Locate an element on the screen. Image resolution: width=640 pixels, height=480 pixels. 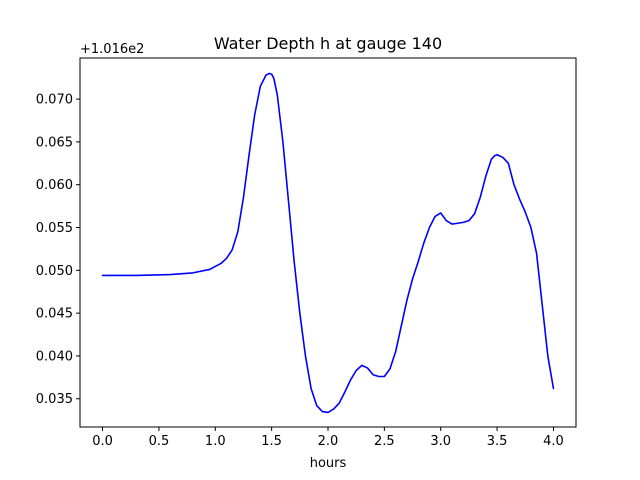
y-offset-label: +1.016e2 is located at coordinates (112, 49).